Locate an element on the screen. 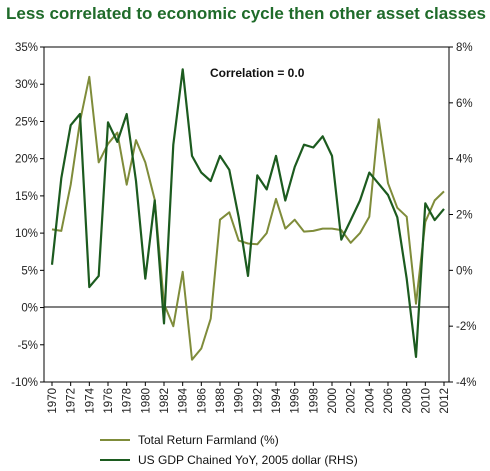 The height and width of the screenshot is (471, 490). left-tick-label: 5% is located at coordinates (29, 271).